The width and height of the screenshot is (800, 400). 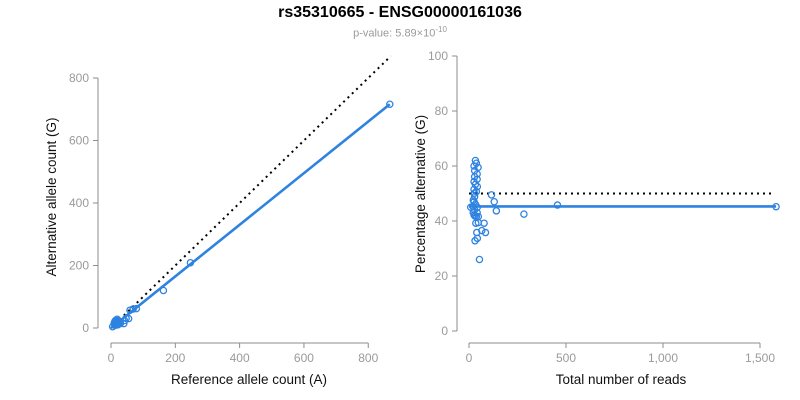 I want to click on x-tick-label: 1,500, so click(x=760, y=358).